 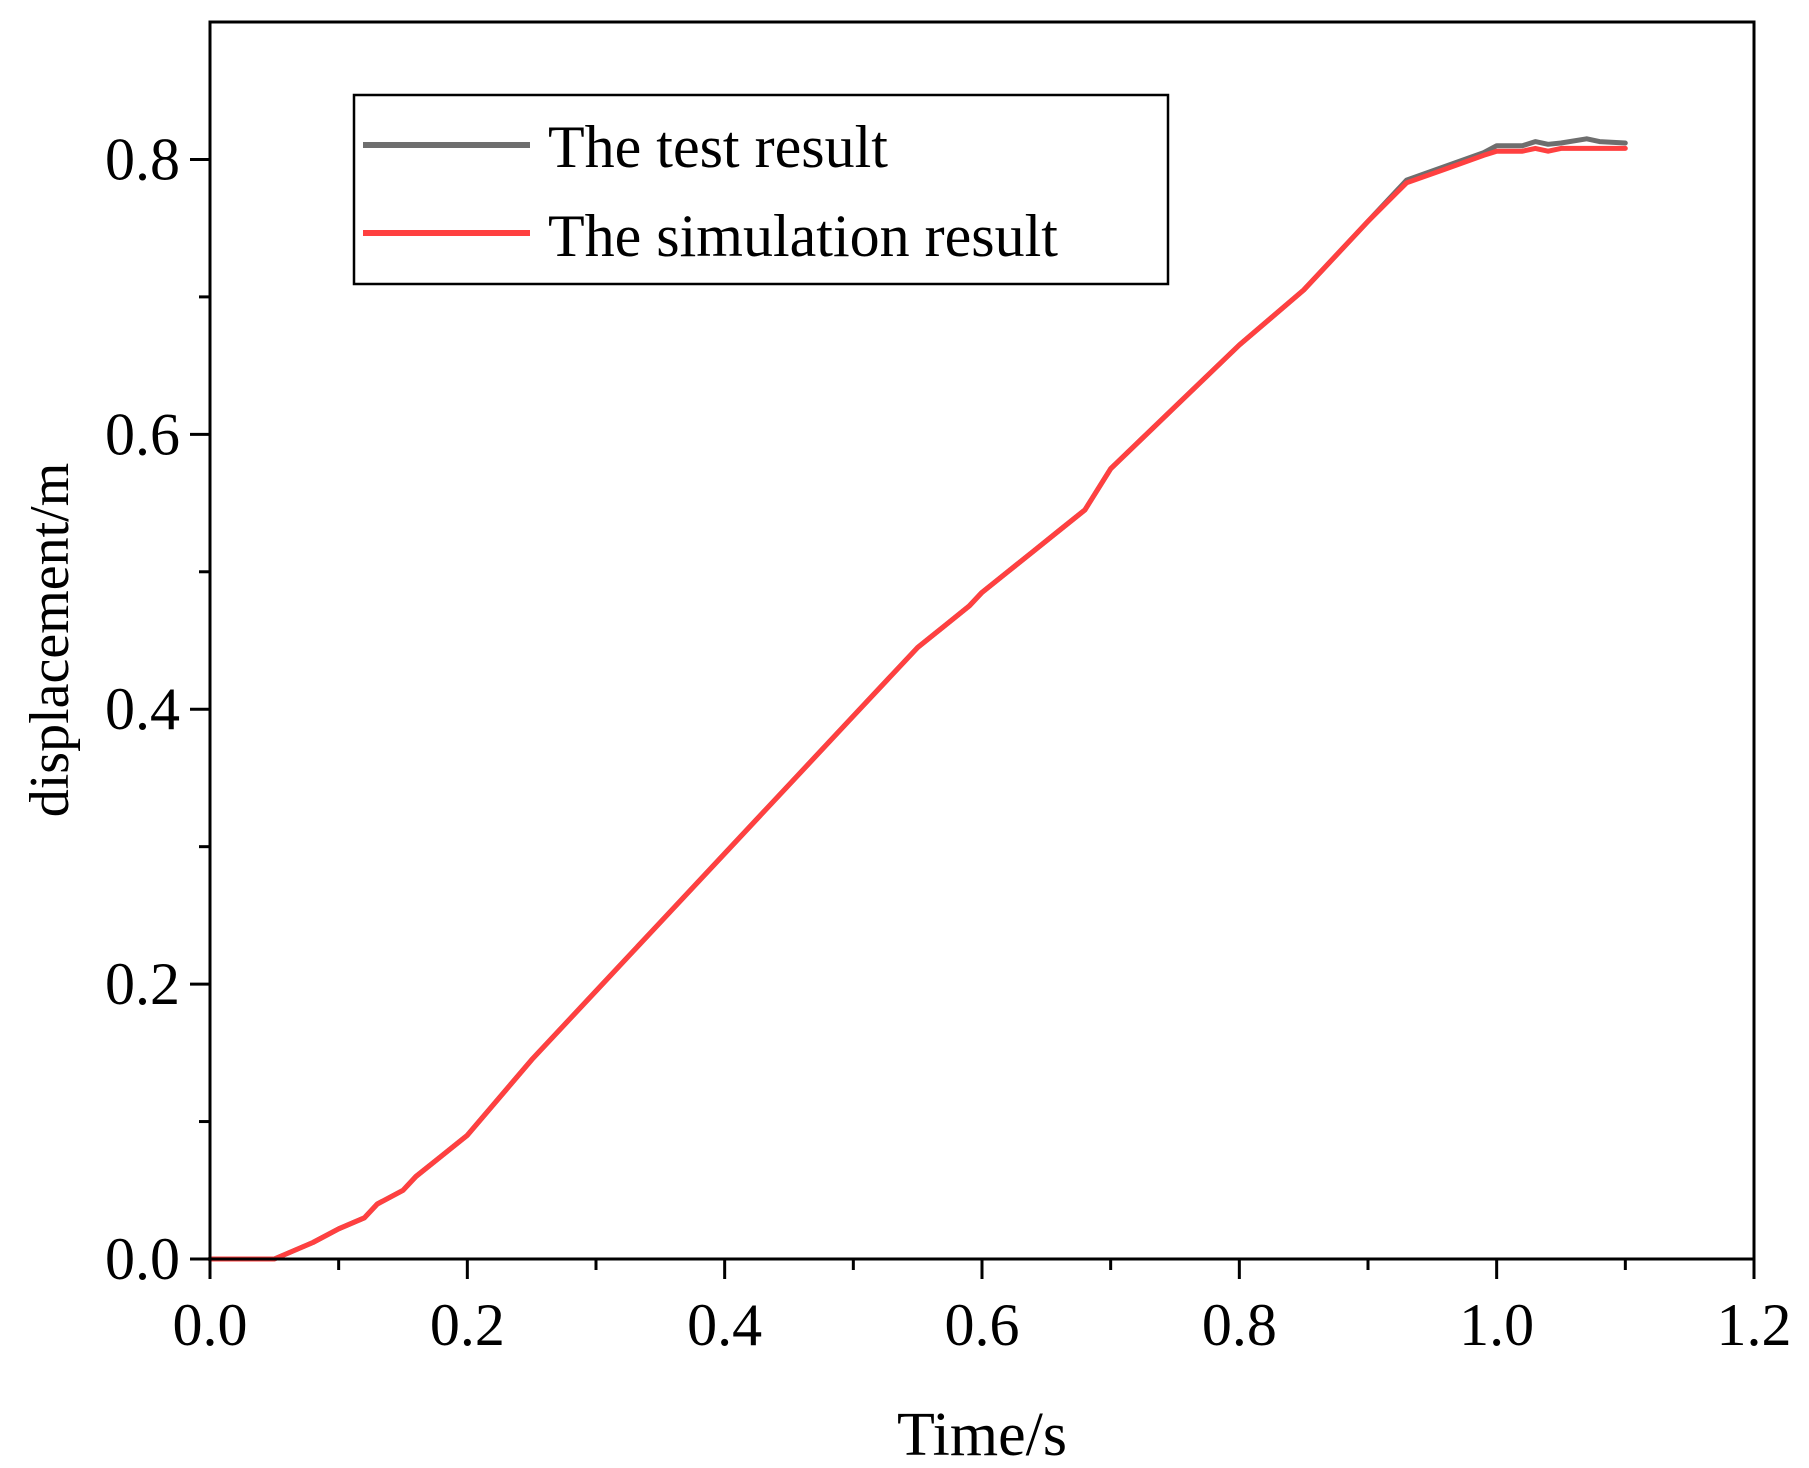 What do you see at coordinates (142, 709) in the screenshot?
I see `y-tick-label: 0.4` at bounding box center [142, 709].